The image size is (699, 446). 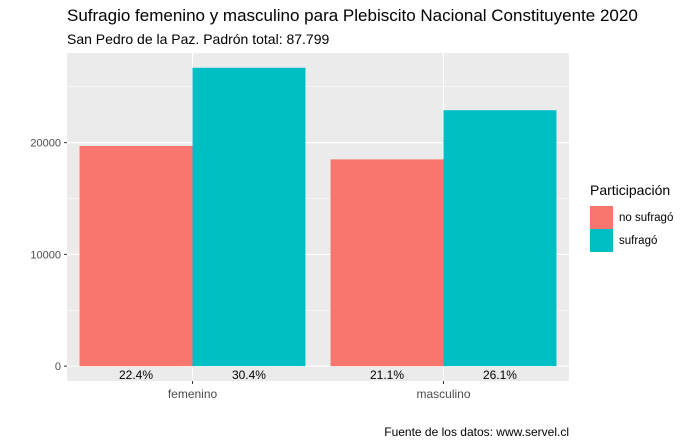 I want to click on x-tick-label: femenino, so click(x=193, y=394).